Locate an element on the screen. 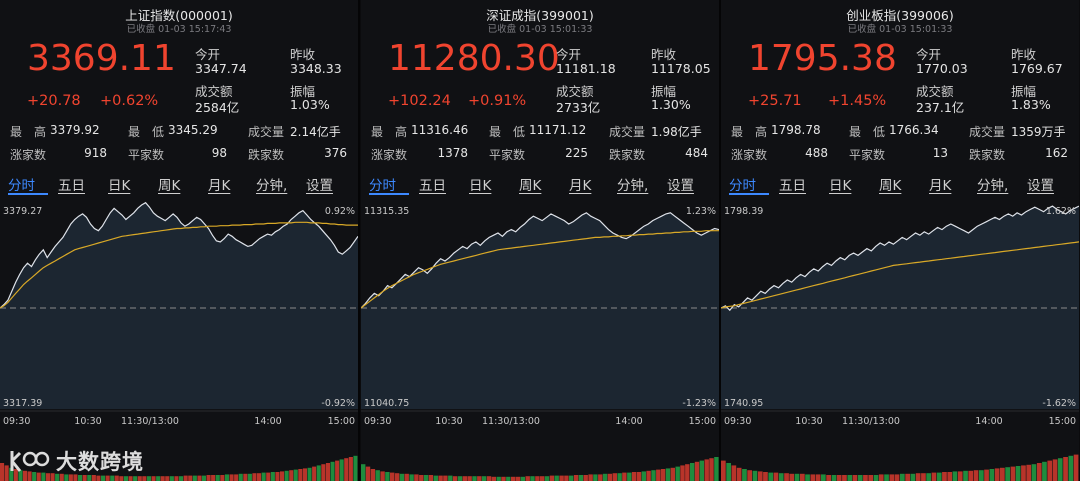 Image resolution: width=1080 pixels, height=481 pixels. amplitude-value: 1.83% is located at coordinates (1031, 104).